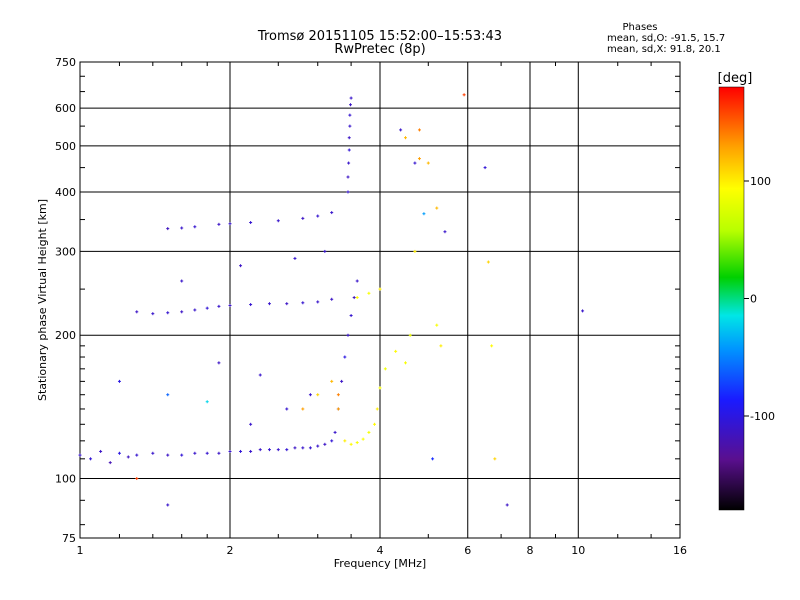  Describe the element at coordinates (42, 300) in the screenshot. I see `y-axis-label: Stationary phase Virtual Height [km]` at that location.